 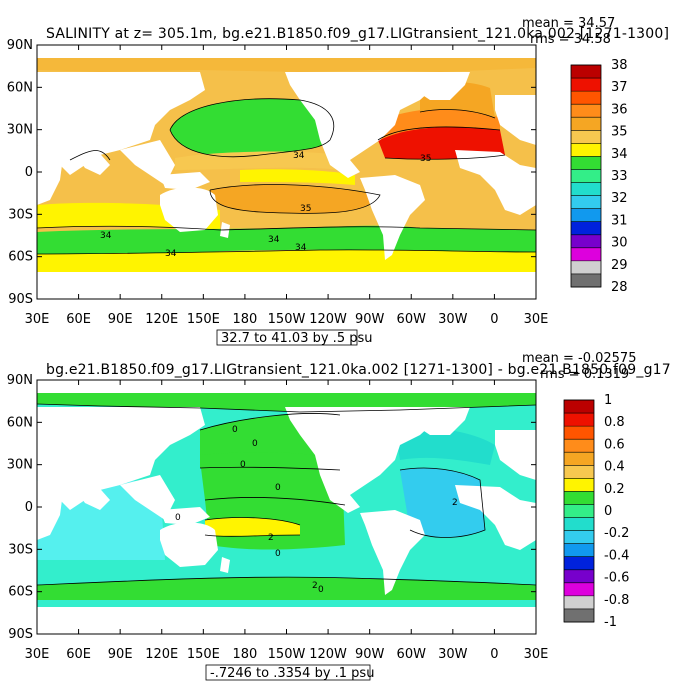 I want to click on north-pacific-low-salinity, so click(x=252, y=127).